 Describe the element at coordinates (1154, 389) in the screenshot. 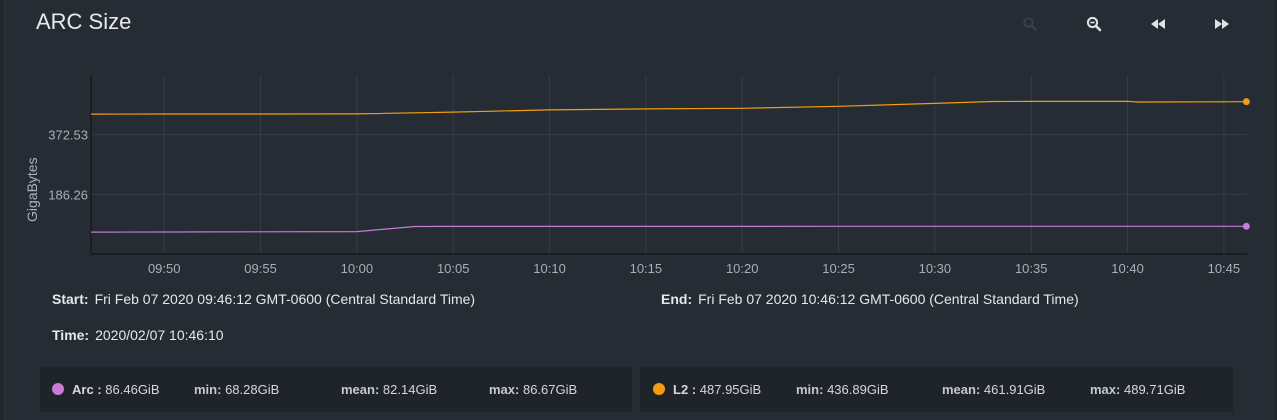

I see `l2-max: 489.71GiB` at that location.